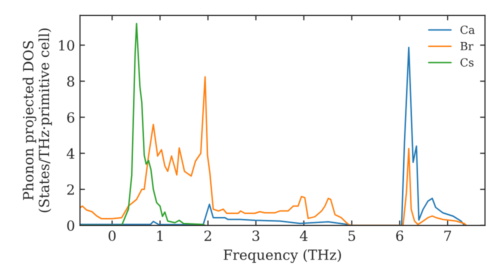 This screenshot has height=280, width=500. Describe the element at coordinates (467, 62) in the screenshot. I see `legend-label: Cs` at that location.